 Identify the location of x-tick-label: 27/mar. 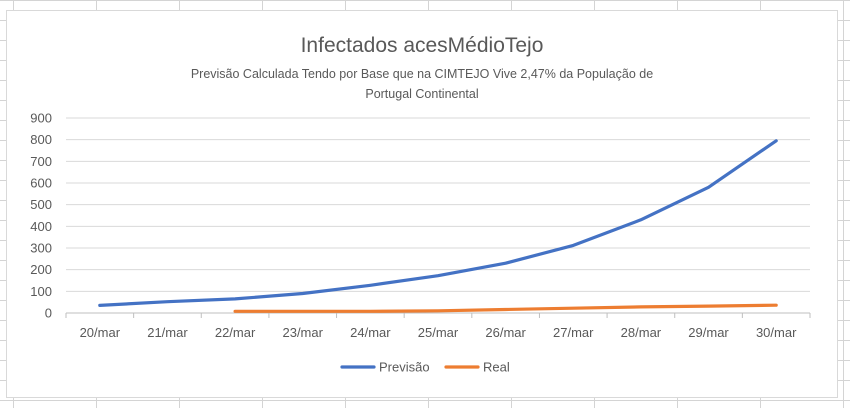
(573, 332).